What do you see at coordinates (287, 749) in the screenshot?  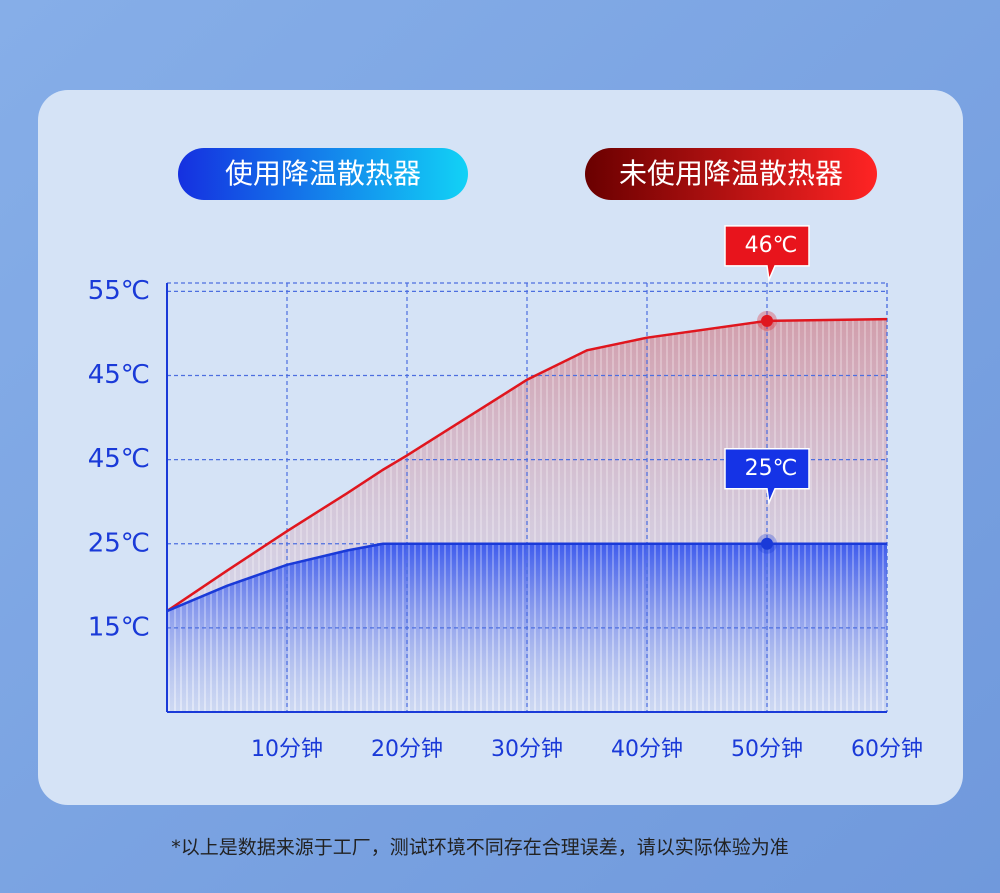 I see `x-tick-label: 10分钟` at bounding box center [287, 749].